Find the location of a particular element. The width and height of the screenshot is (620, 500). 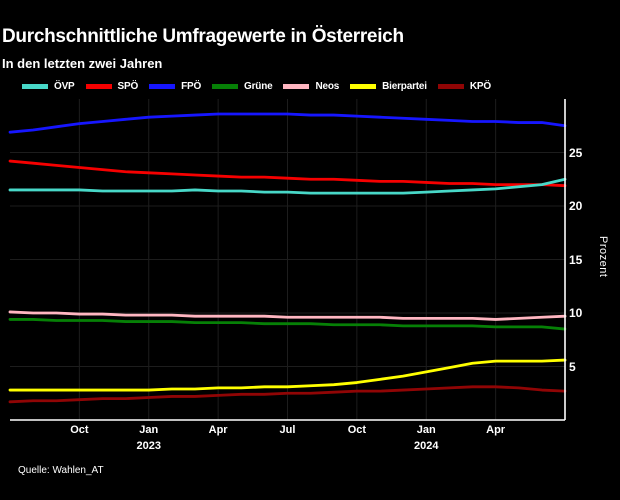

series-line-neos is located at coordinates (287, 315).